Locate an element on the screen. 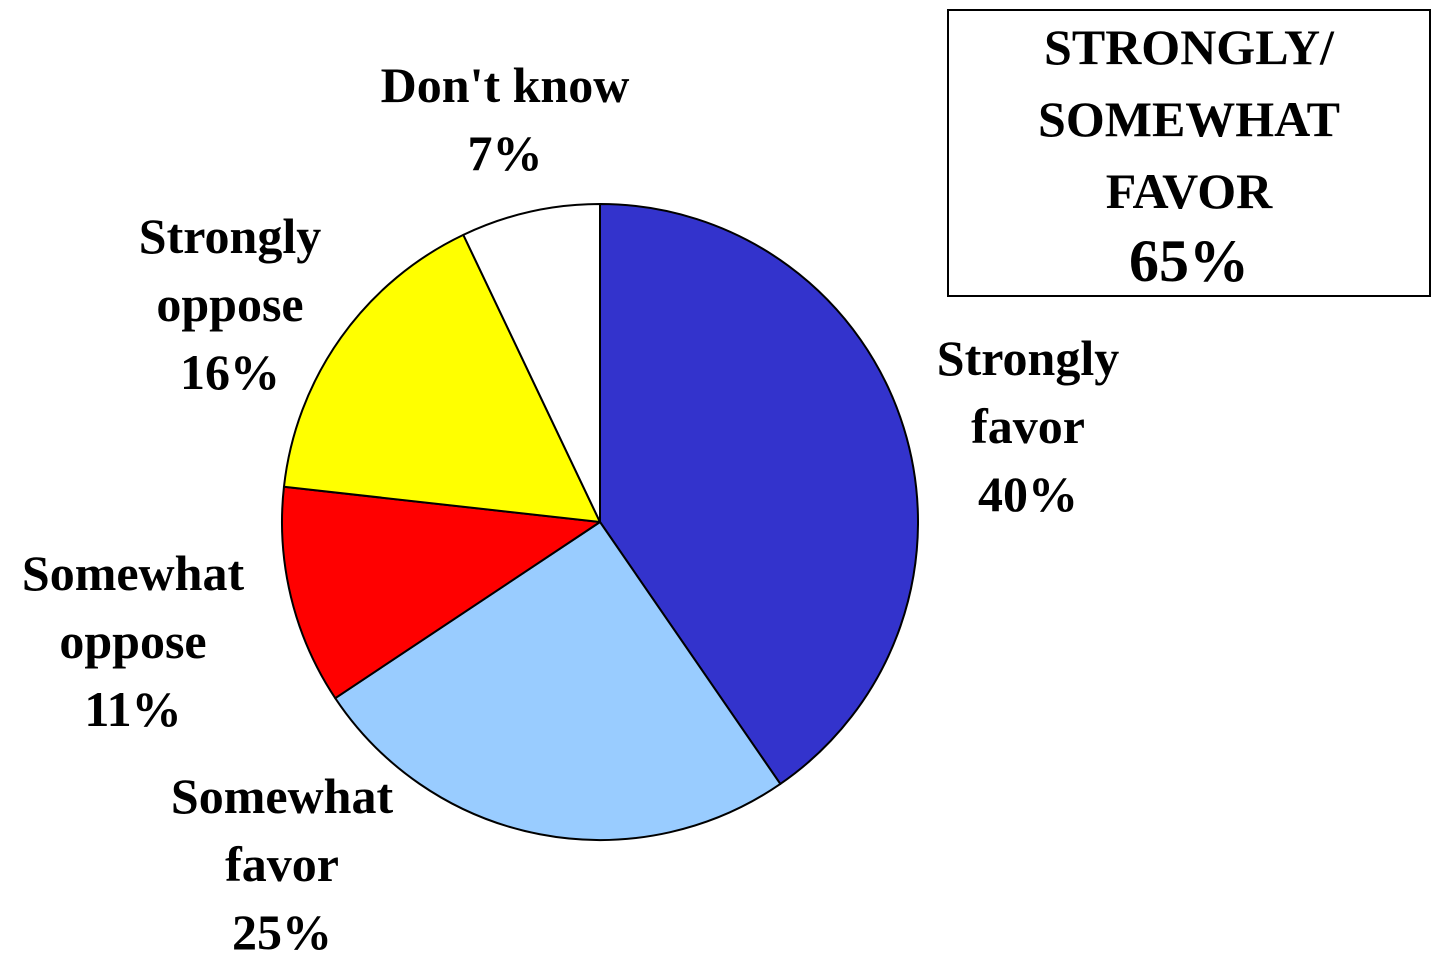 The width and height of the screenshot is (1436, 953). slice-name-label: Don't know is located at coordinates (505, 85).